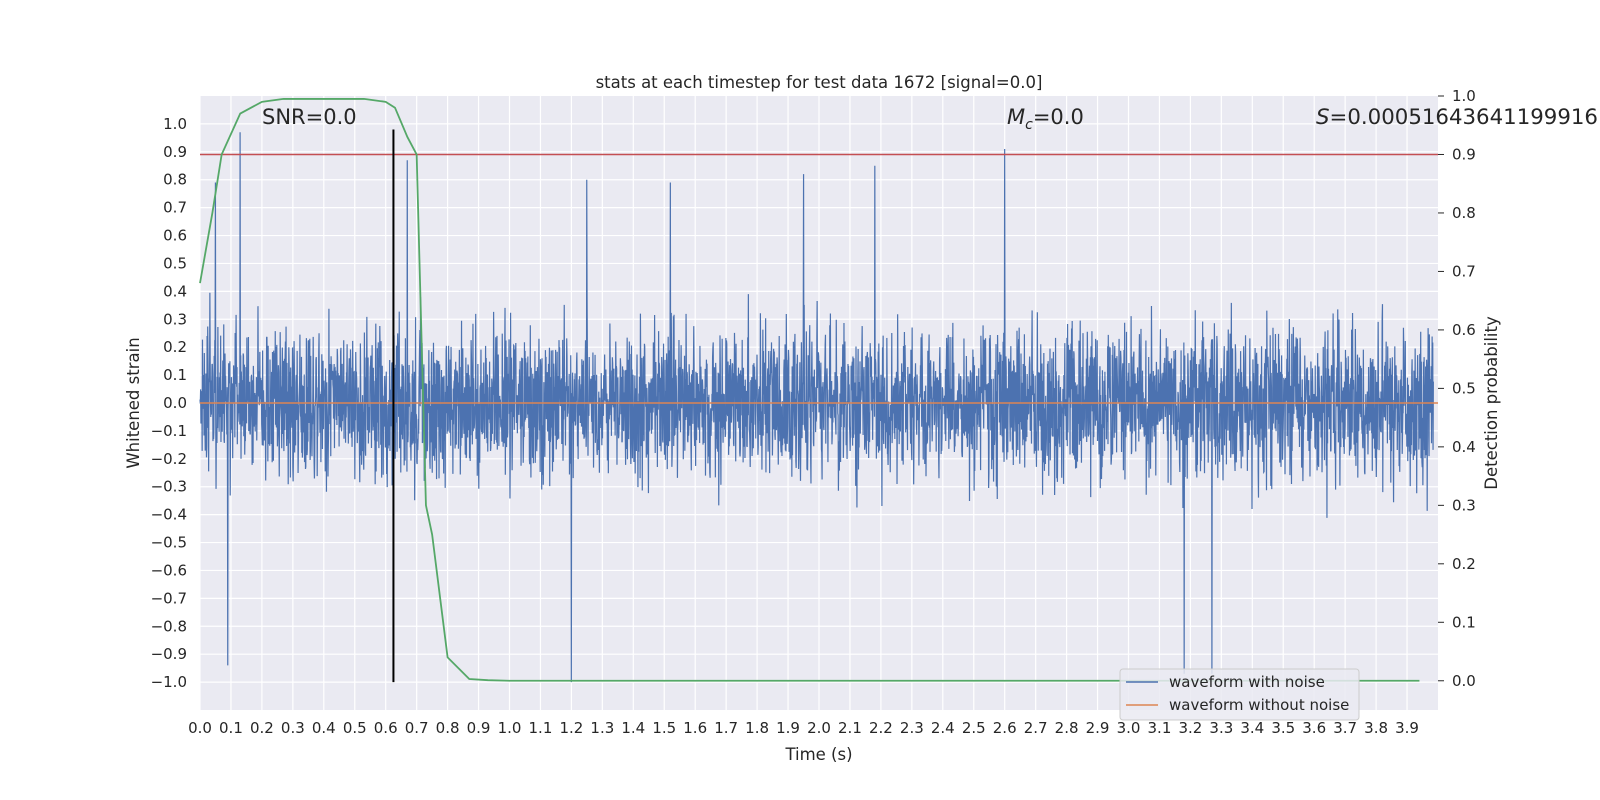  What do you see at coordinates (479, 728) in the screenshot?
I see `x-tick-label: 0.9` at bounding box center [479, 728].